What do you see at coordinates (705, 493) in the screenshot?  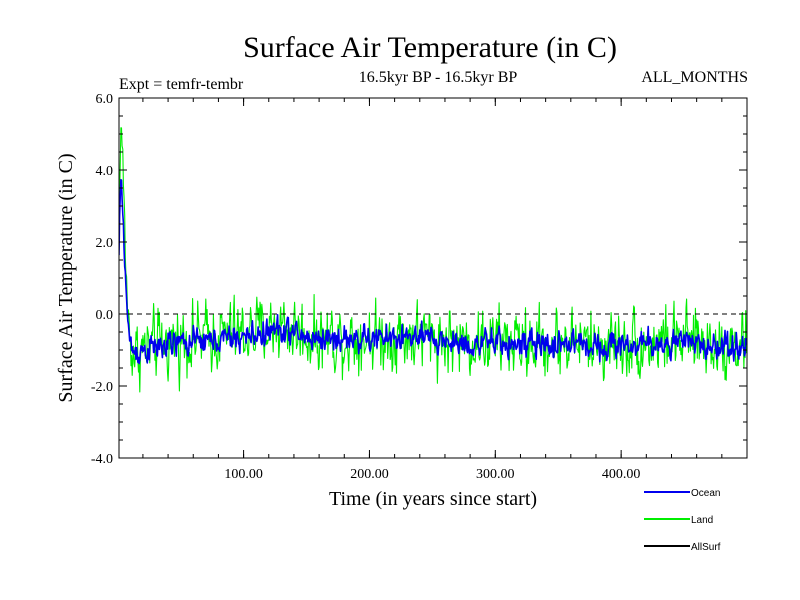 I see `legend-label-ocean: Ocean` at bounding box center [705, 493].